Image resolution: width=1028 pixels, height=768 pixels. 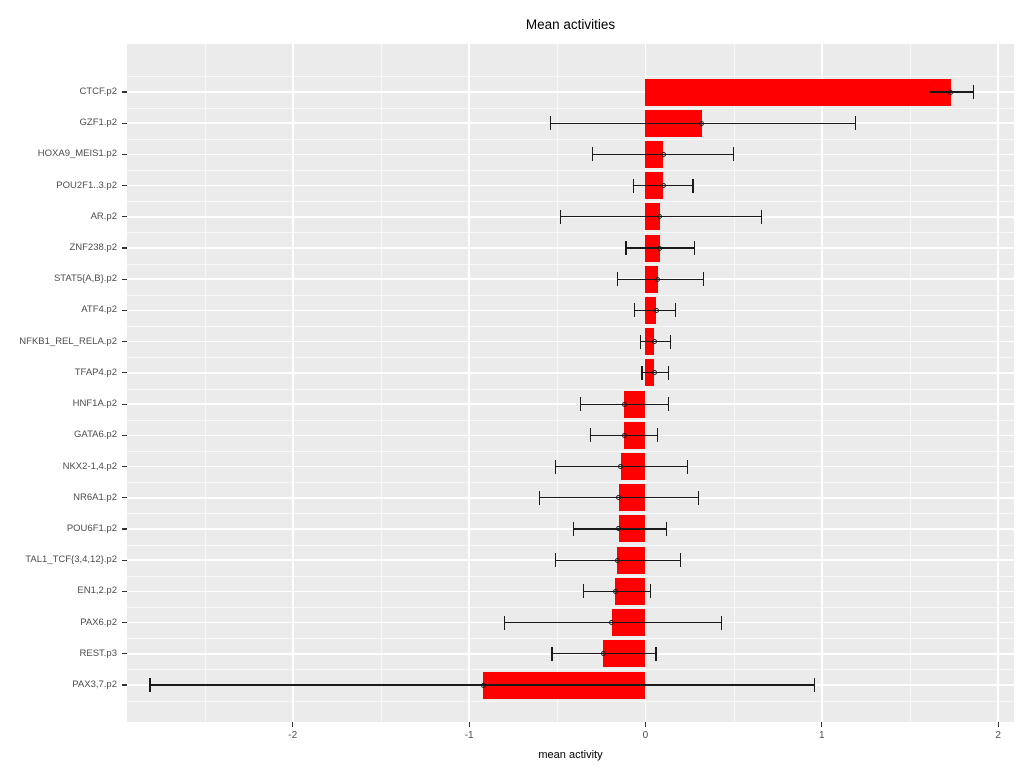 What do you see at coordinates (822, 735) in the screenshot?
I see `x-tick-label: 1` at bounding box center [822, 735].